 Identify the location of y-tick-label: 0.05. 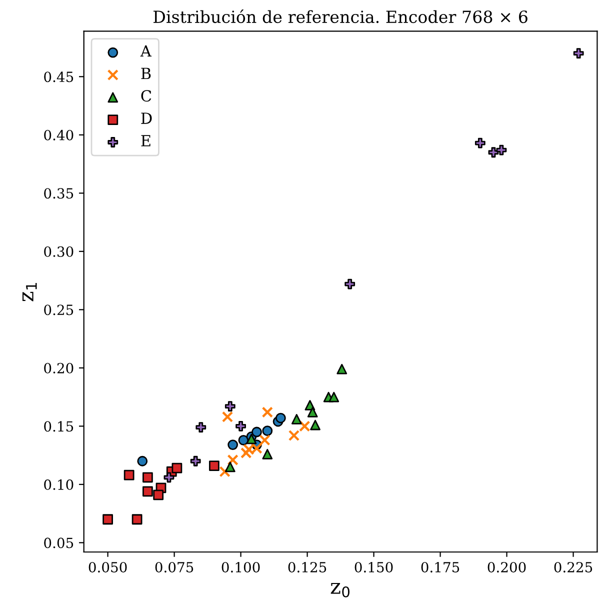
(59, 543).